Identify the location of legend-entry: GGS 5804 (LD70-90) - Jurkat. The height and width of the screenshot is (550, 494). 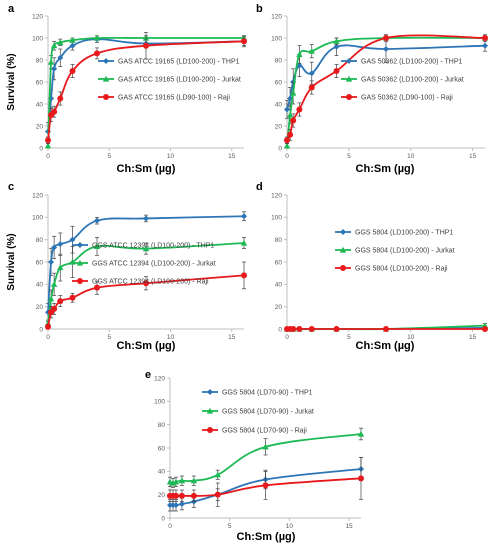
(268, 411).